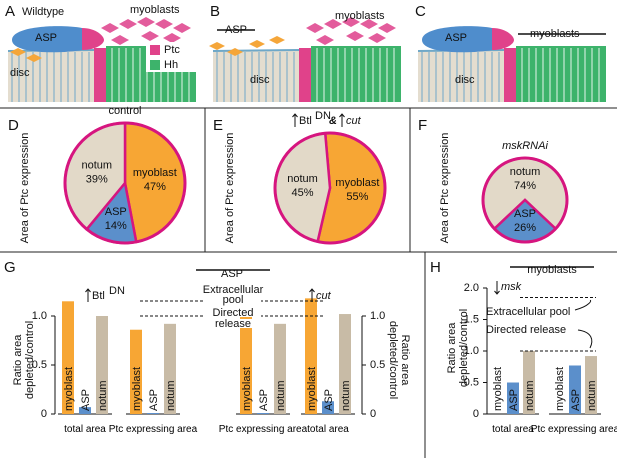 This screenshot has height=458, width=617. I want to click on diagram-title: Wildtype, so click(43, 12).